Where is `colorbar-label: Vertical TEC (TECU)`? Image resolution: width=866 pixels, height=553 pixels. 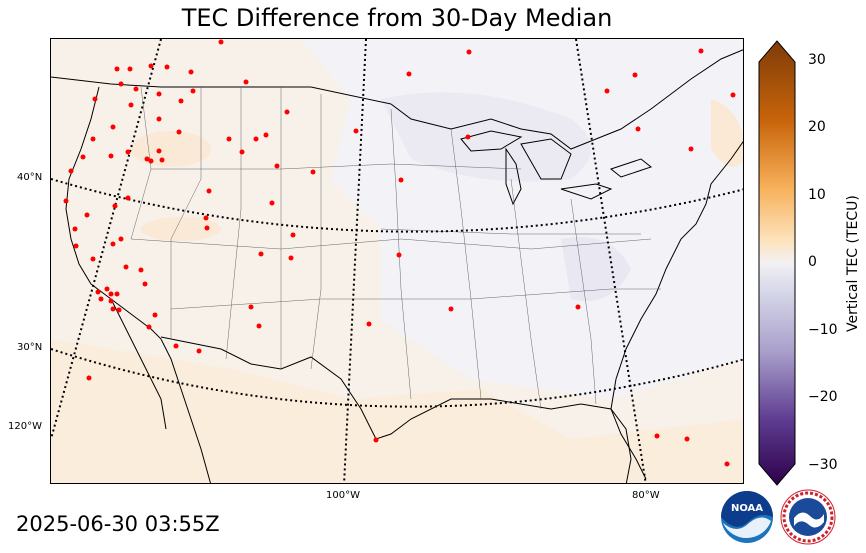 colorbar-label: Vertical TEC (TECU) is located at coordinates (853, 263).